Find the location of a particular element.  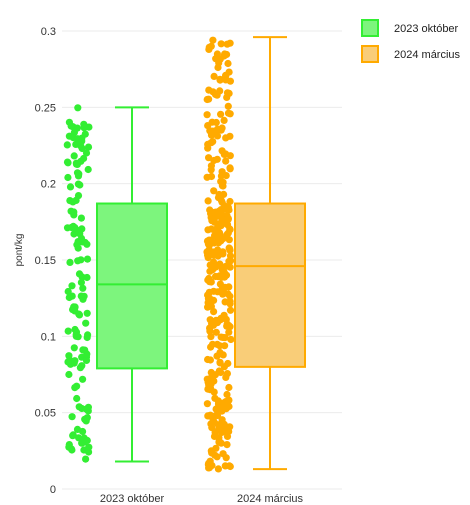

y-tick-label: 0.15 is located at coordinates (45, 261).